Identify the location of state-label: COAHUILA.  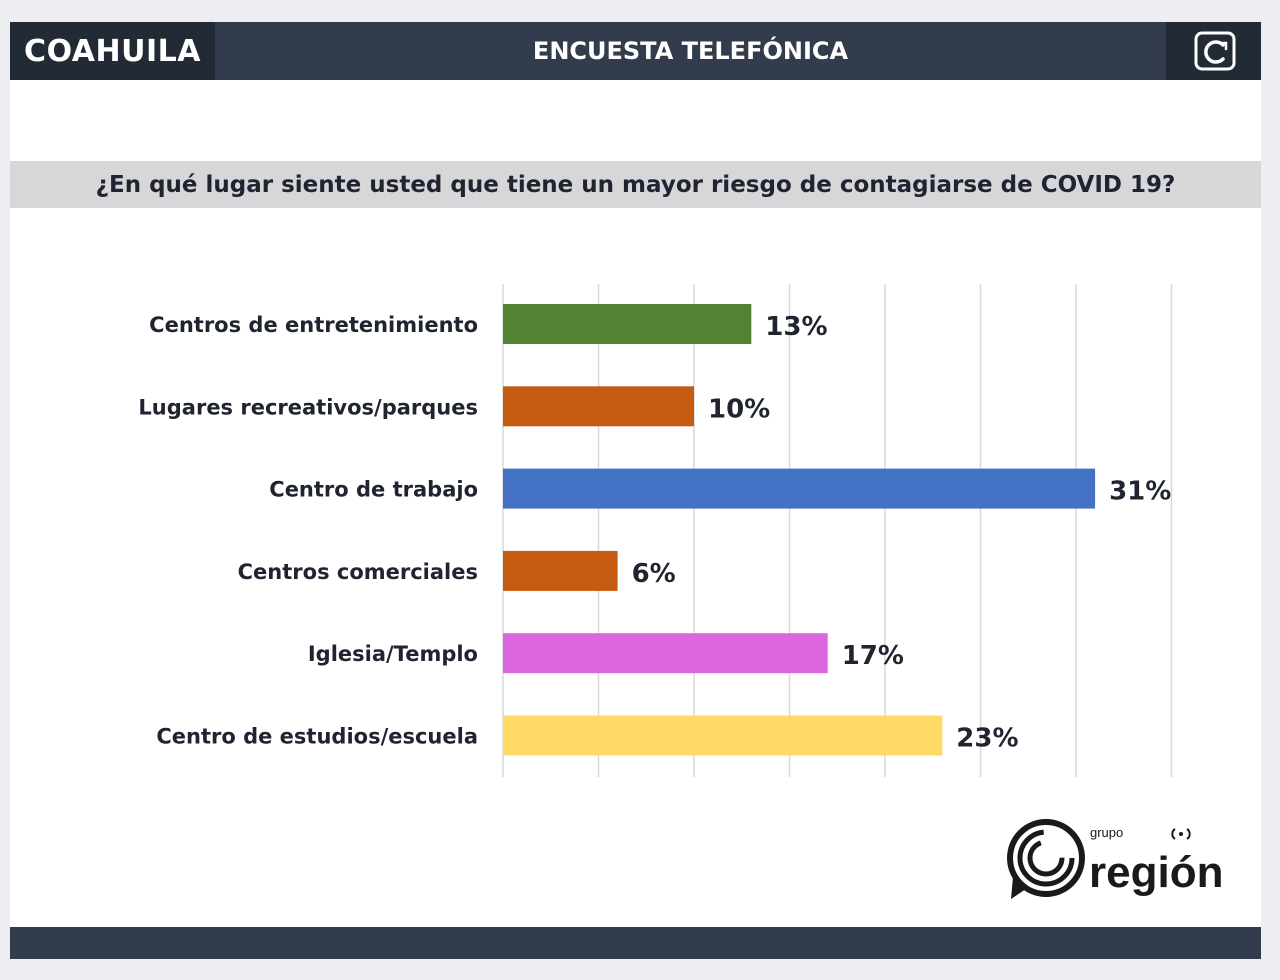
(112, 51).